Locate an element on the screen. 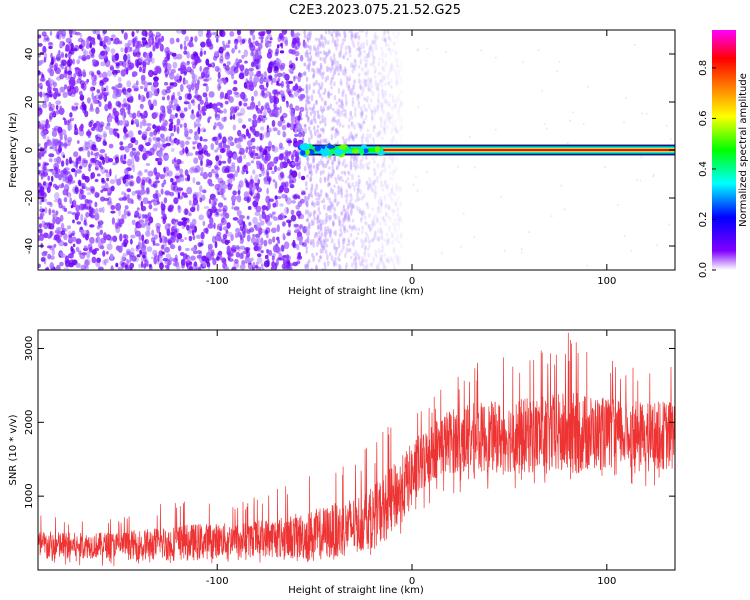  colorbar-gradient is located at coordinates (724, 150).